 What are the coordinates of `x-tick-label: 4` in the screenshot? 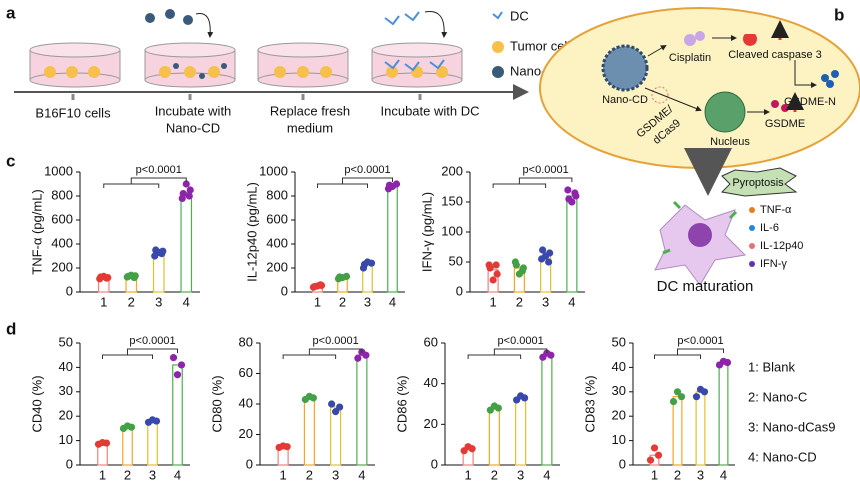 It's located at (571, 301).